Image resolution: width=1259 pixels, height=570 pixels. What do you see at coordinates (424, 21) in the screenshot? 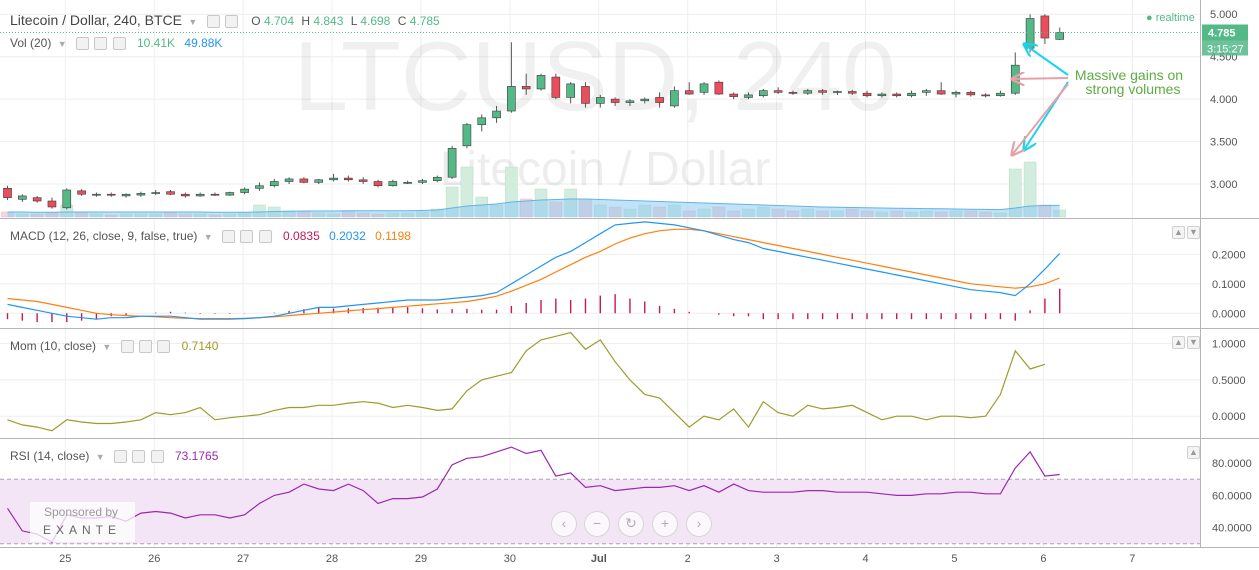
I see `ohlc-close-value: 4.785` at bounding box center [424, 21].